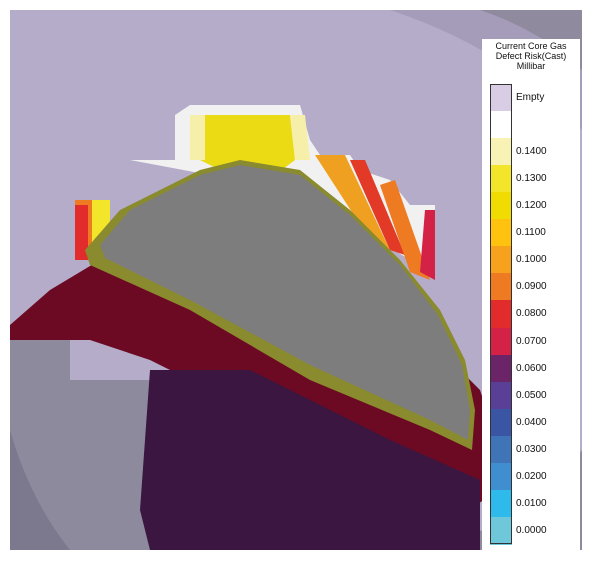  I want to click on legend-label: 0.1300, so click(531, 179).